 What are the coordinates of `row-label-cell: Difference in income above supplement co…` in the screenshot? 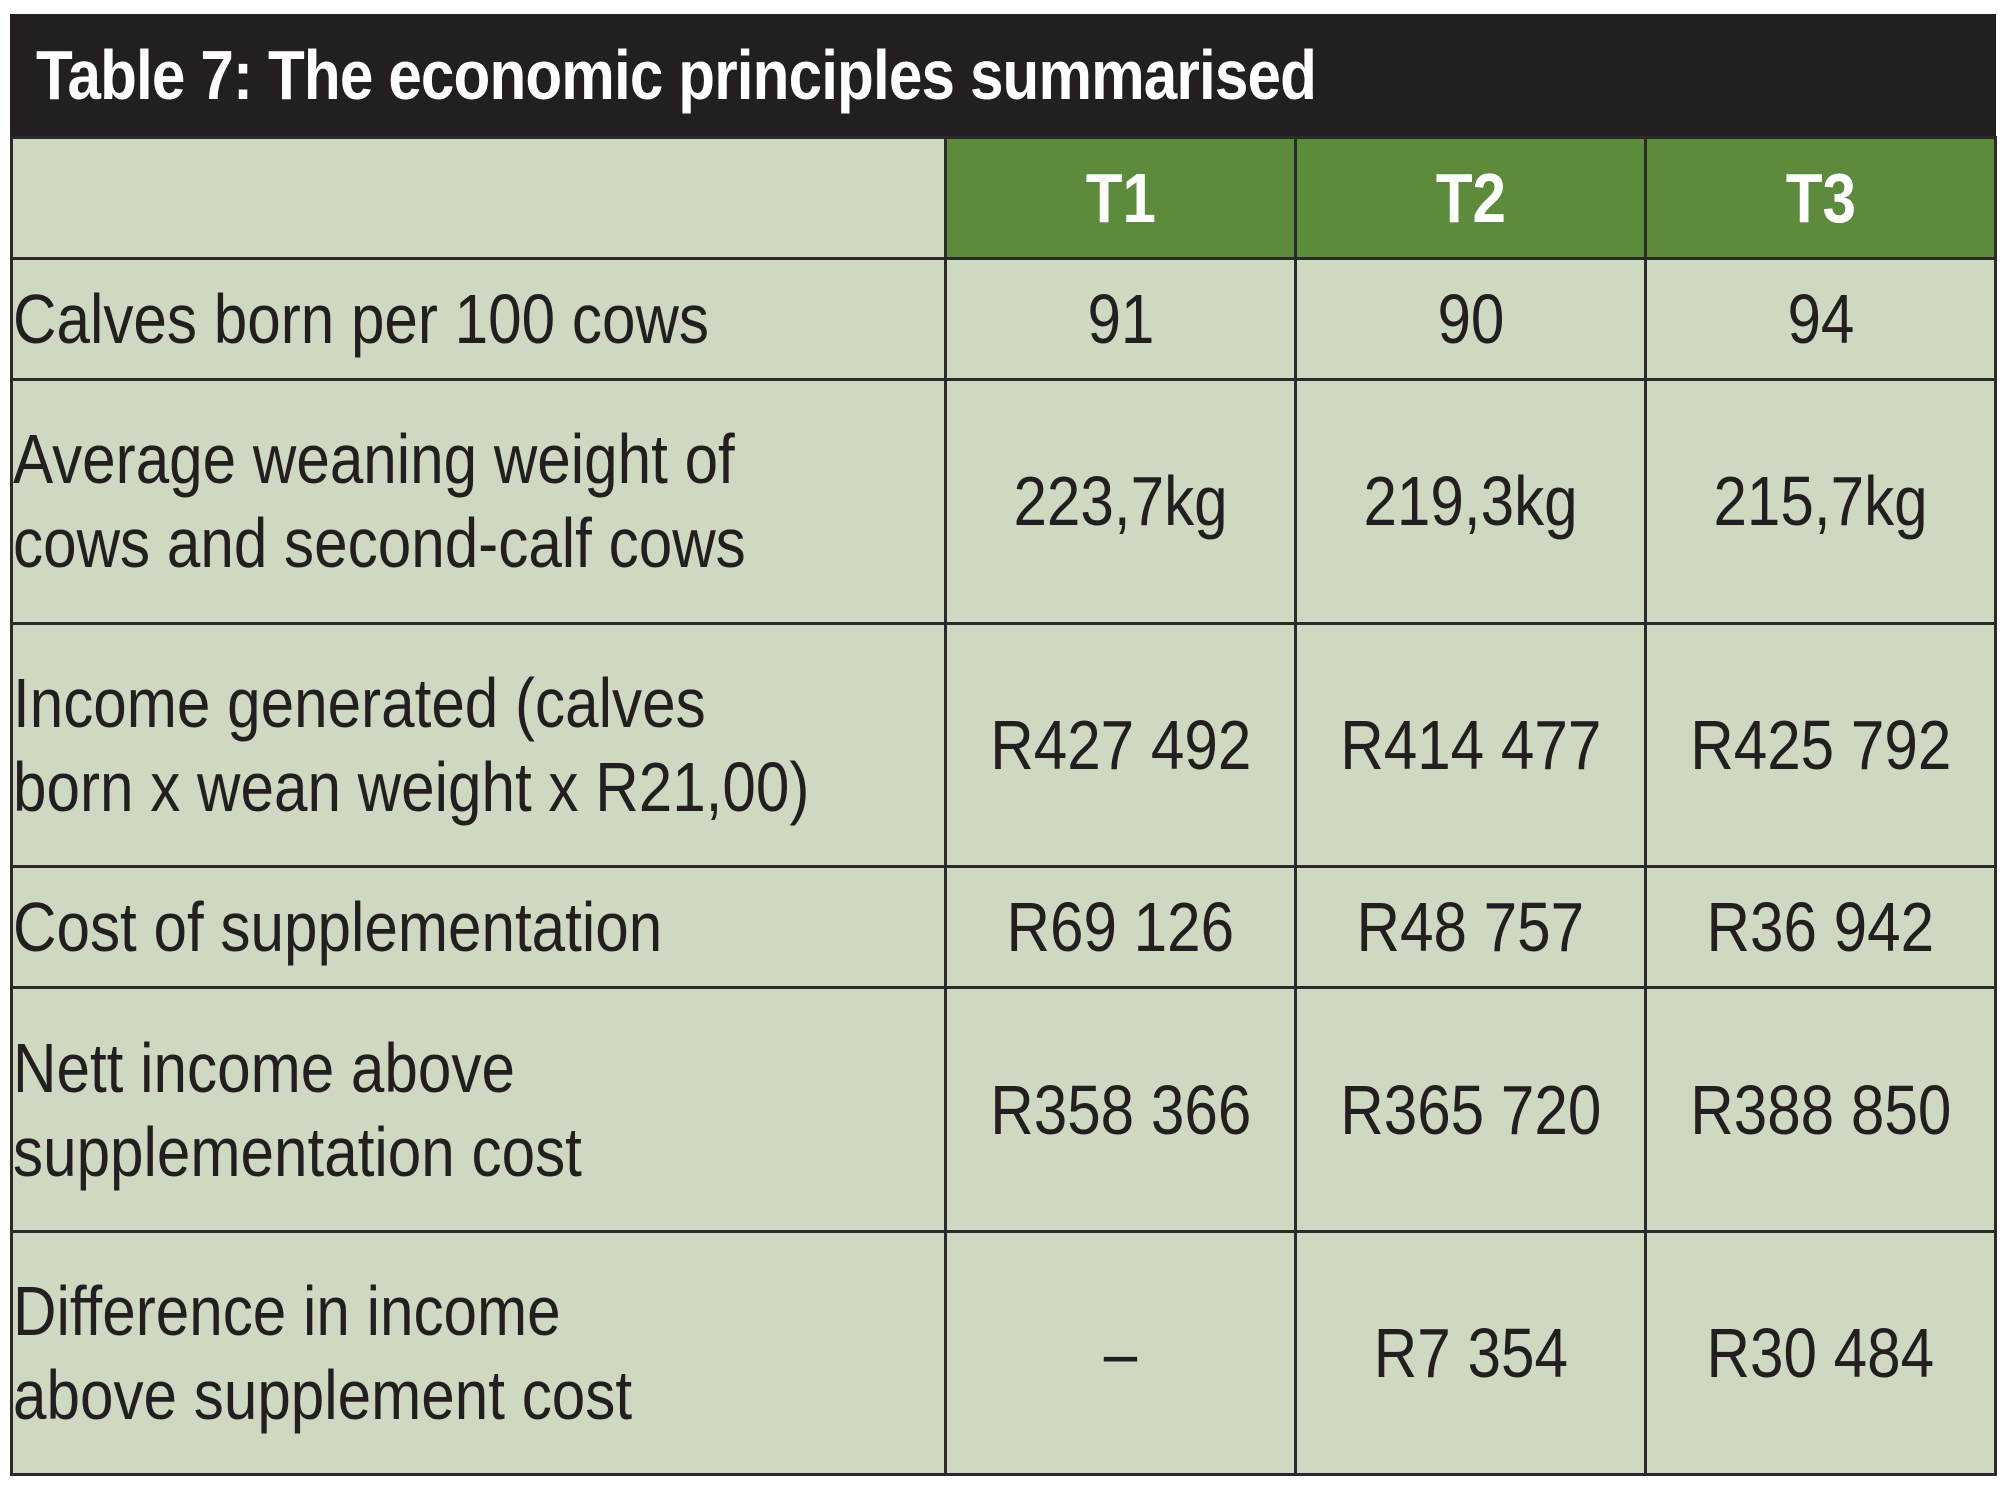 It's located at (478, 1353).